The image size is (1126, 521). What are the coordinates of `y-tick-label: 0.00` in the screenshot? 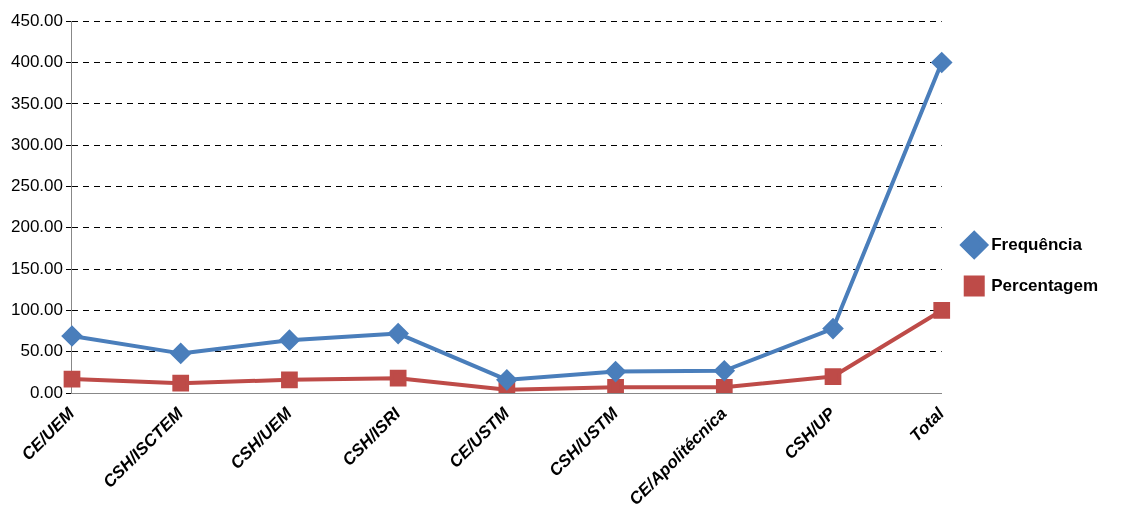 It's located at (46, 392).